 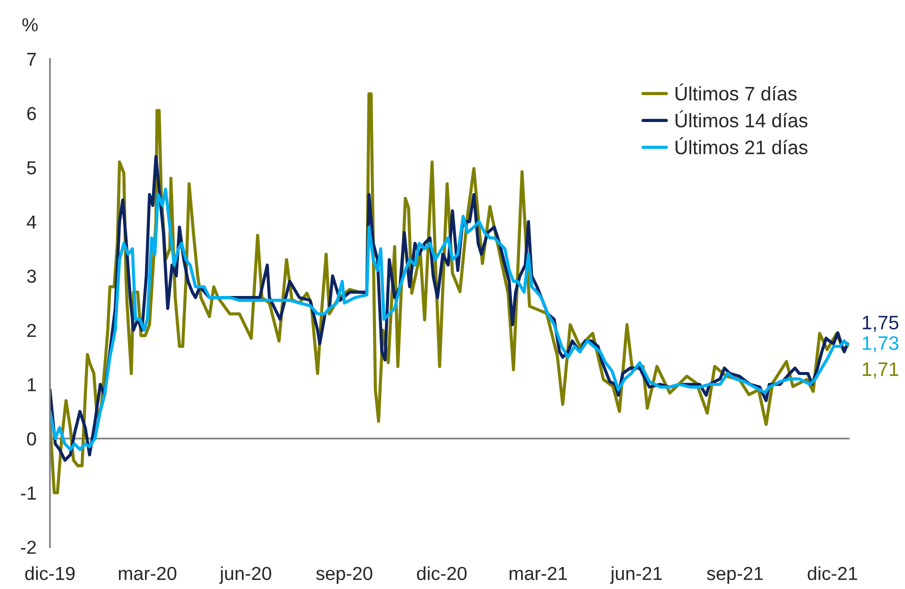 I want to click on annotation: 1,75, so click(x=880, y=324).